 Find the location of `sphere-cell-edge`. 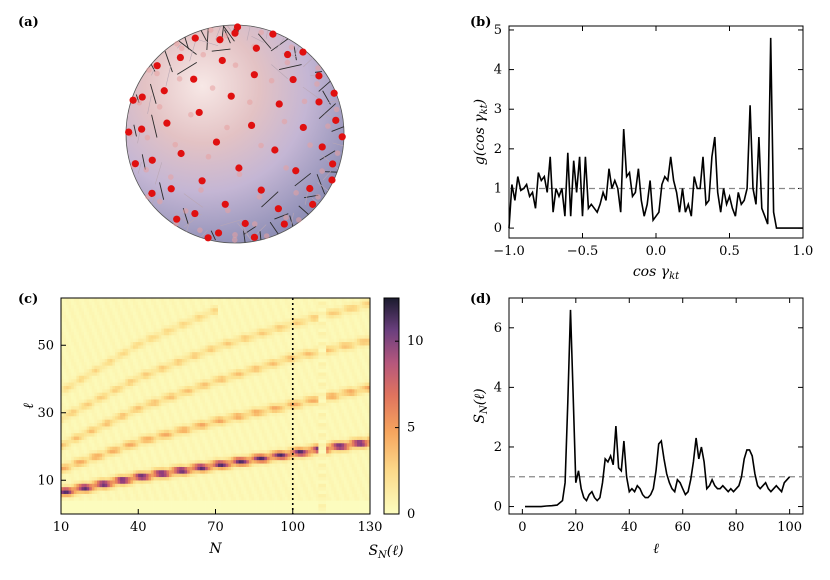

sphere-cell-edge is located at coordinates (292, 218).